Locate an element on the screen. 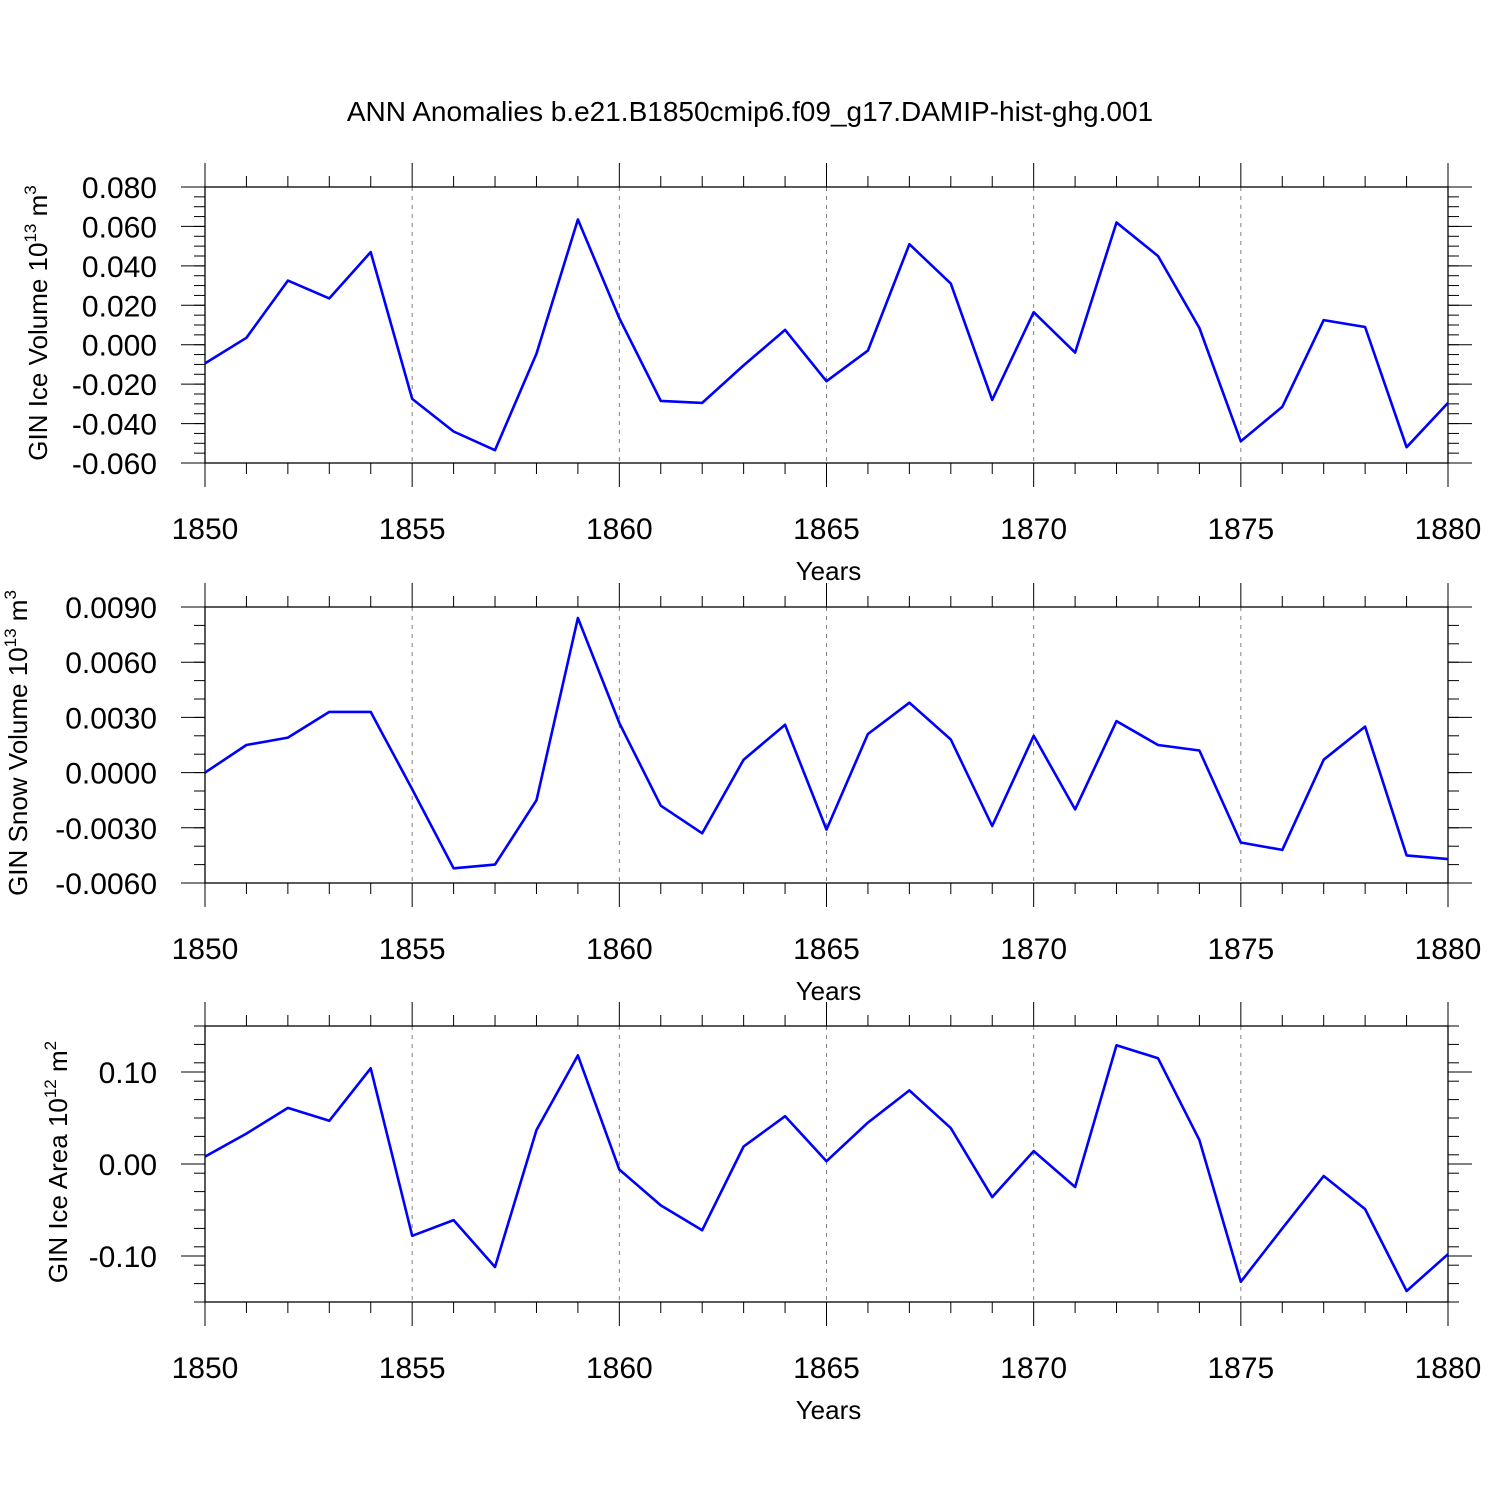  y-tick-label: 0.000 is located at coordinates (119, 346).